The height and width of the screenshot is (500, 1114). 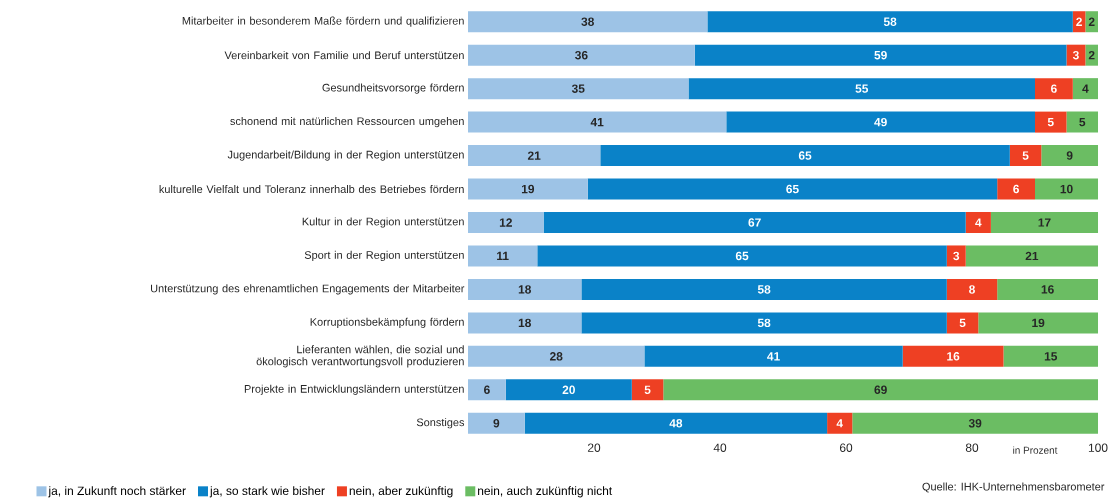 I want to click on y-tick-label: Projekte in Entwicklungsländern unterstützen, so click(x=354, y=389).